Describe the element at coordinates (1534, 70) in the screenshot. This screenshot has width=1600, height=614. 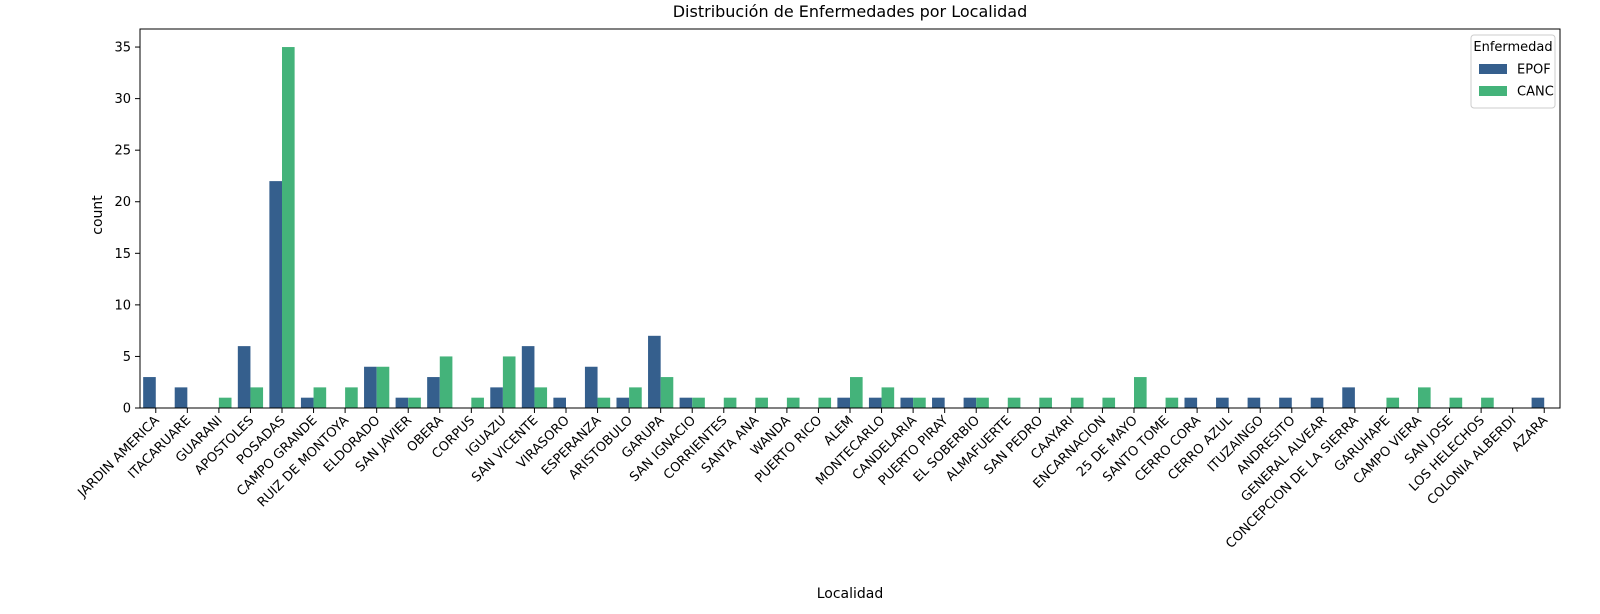
I see `legend-label-epof: EPOF` at that location.